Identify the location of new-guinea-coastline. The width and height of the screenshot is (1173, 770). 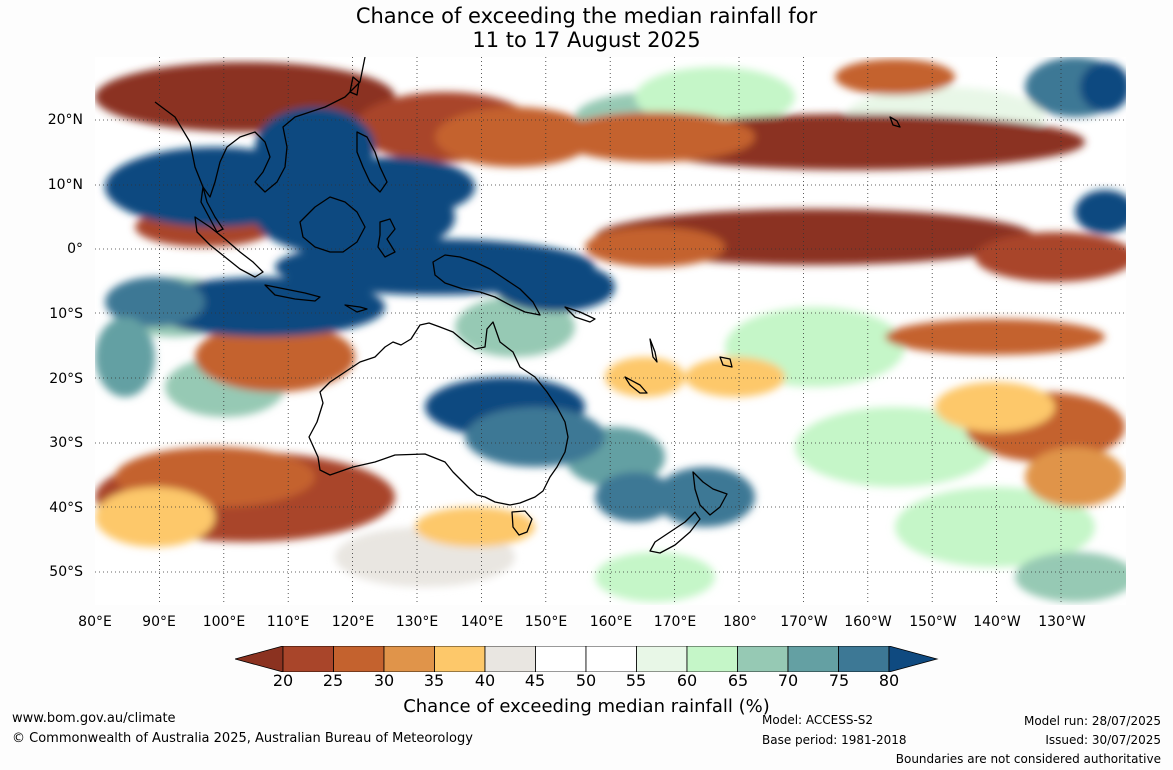
(486, 285).